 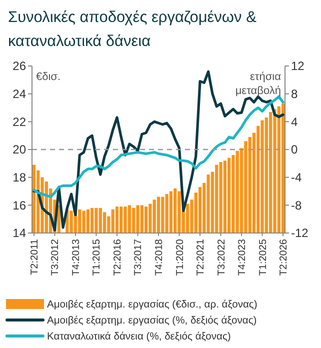 What do you see at coordinates (138, 257) in the screenshot?
I see `x-tick-label: T3:2017` at bounding box center [138, 257].